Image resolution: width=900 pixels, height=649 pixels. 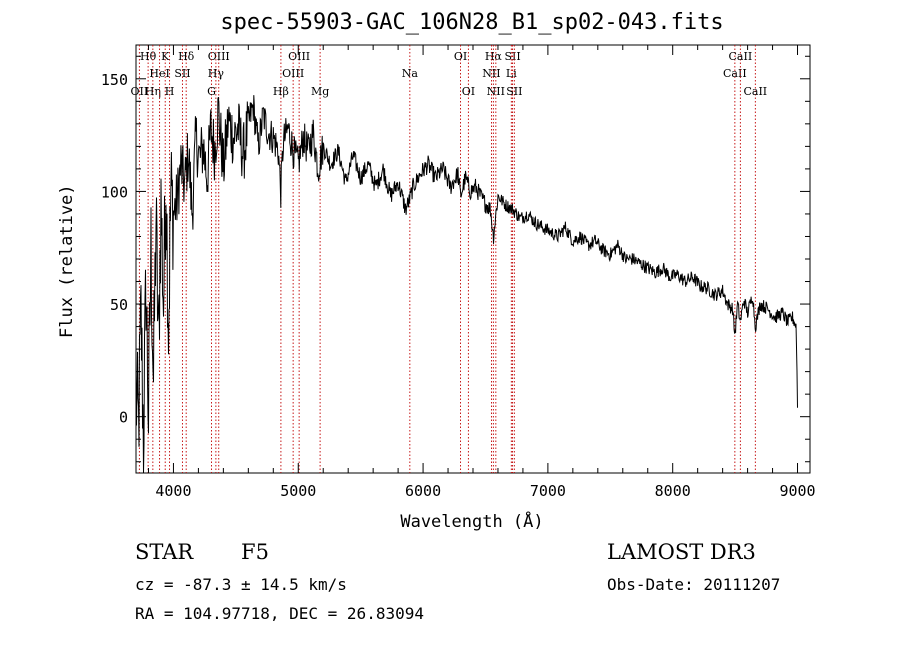 What do you see at coordinates (114, 192) in the screenshot?
I see `y-tick-label-100: 100` at bounding box center [114, 192].